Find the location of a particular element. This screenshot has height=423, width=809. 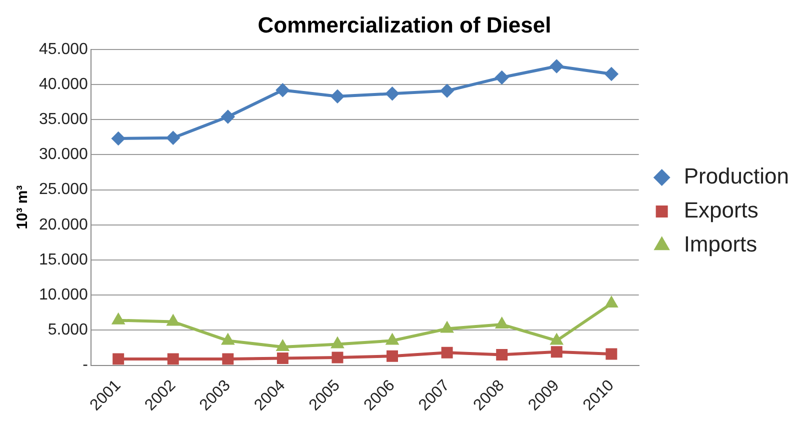

y-tick-label: 40.000 is located at coordinates (63, 84).